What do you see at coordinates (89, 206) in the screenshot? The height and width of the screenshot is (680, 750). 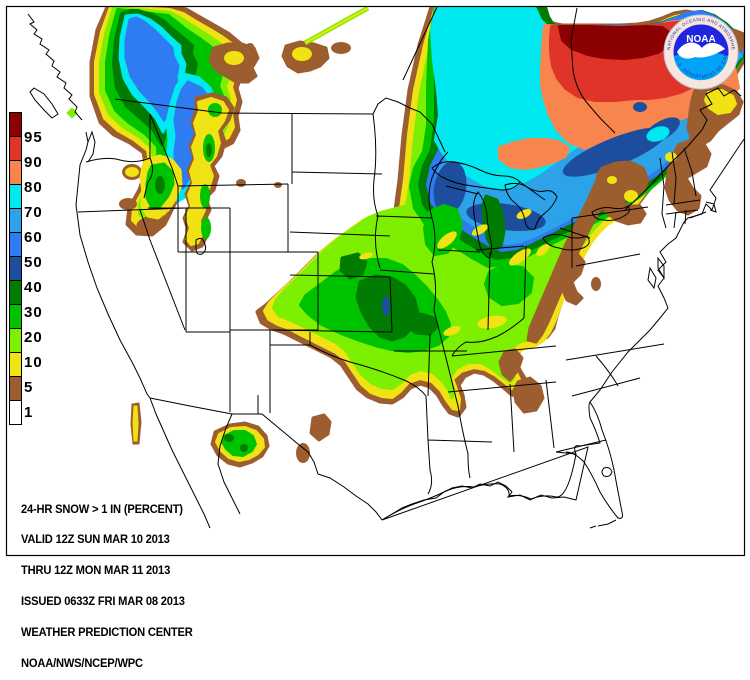 I see `pacific-coastline` at bounding box center [89, 206].